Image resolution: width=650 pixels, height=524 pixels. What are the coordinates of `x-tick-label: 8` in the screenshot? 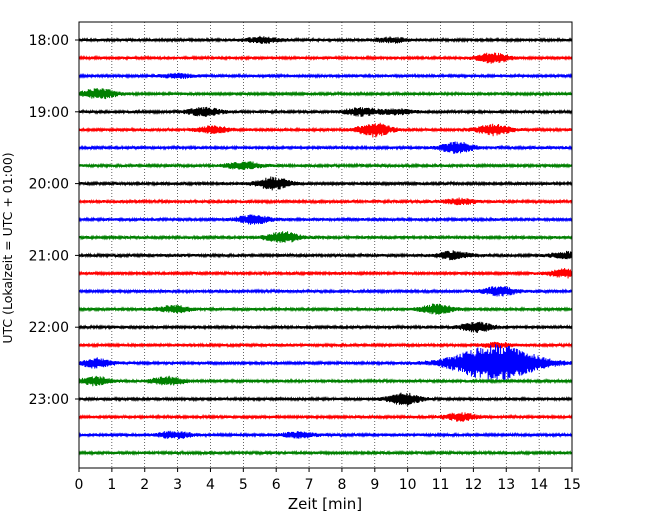 It's located at (341, 485).